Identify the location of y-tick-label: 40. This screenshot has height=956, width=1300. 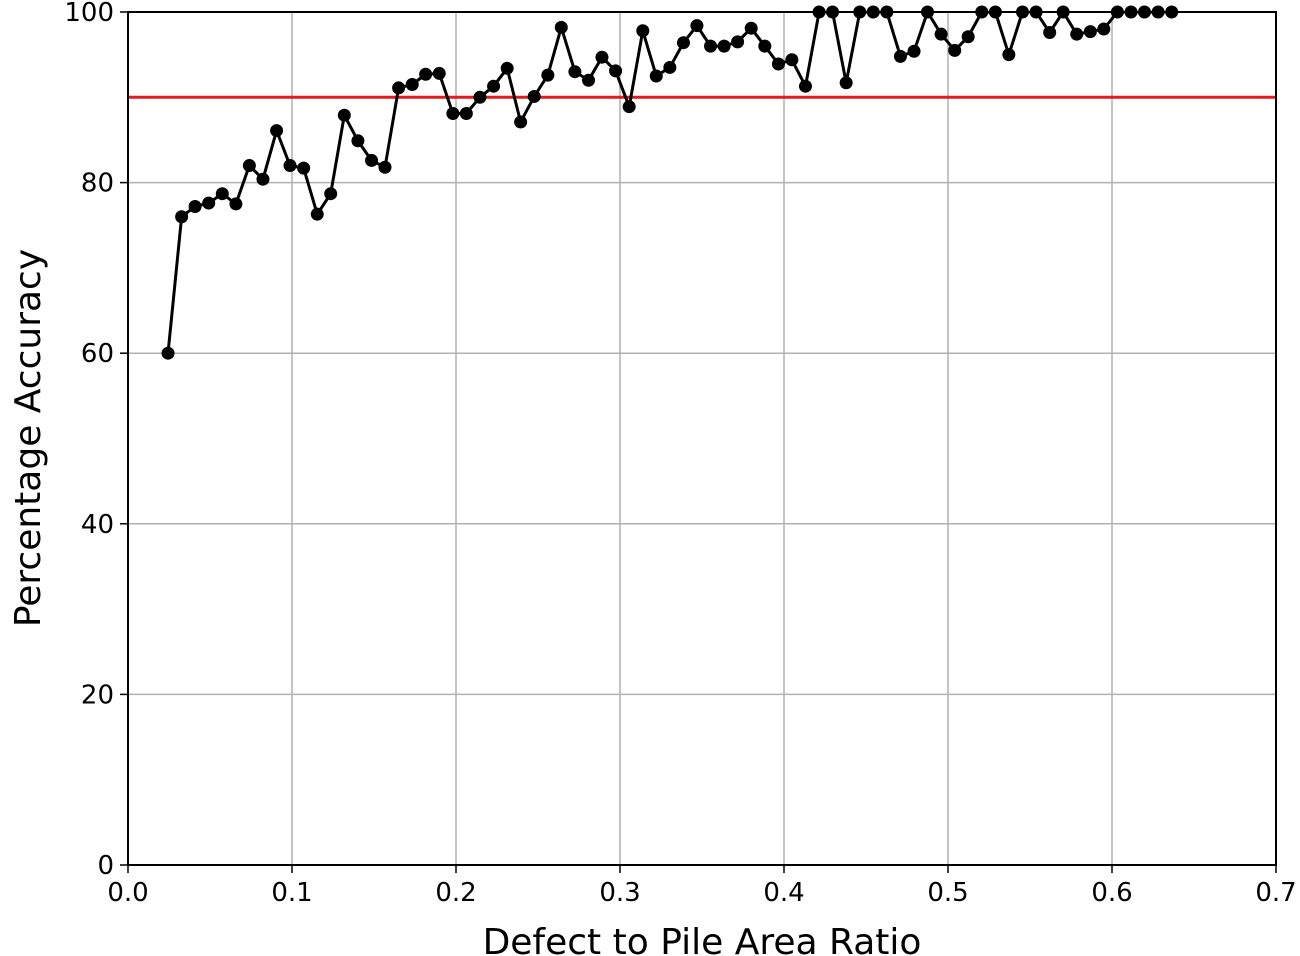
(97, 525).